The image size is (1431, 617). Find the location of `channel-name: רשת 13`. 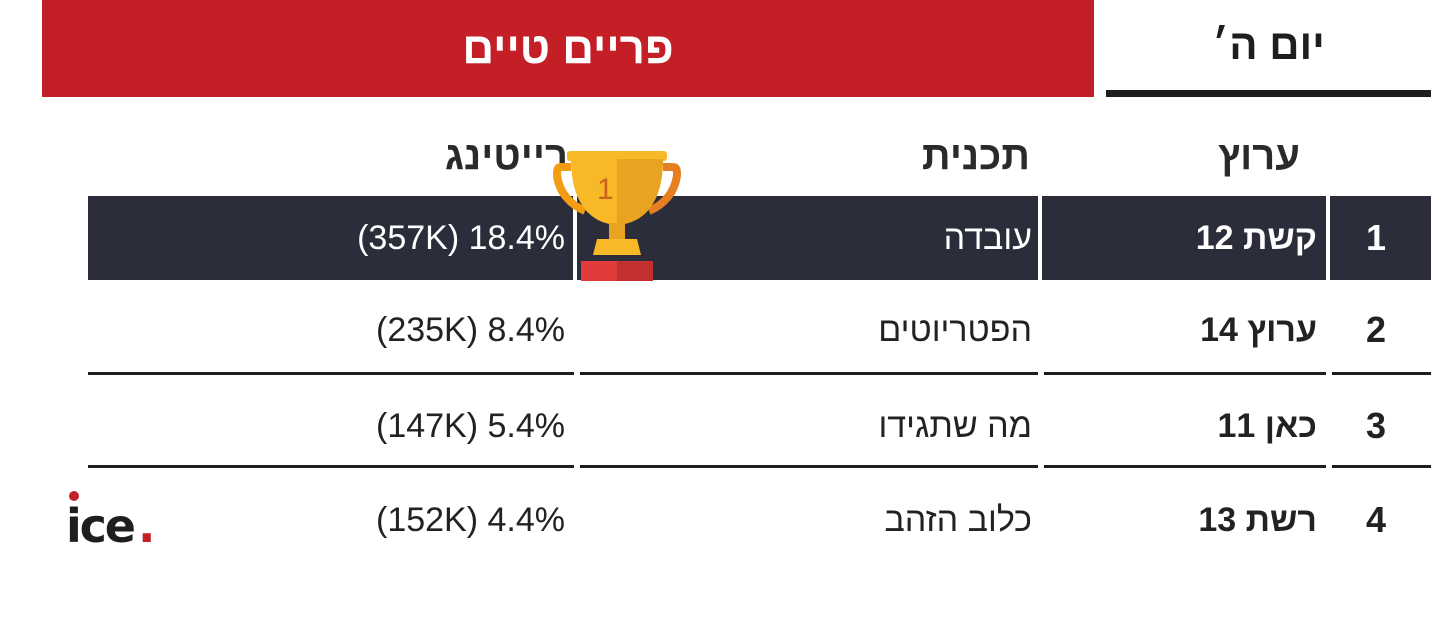

channel-name: רשת 13 is located at coordinates (1257, 520).